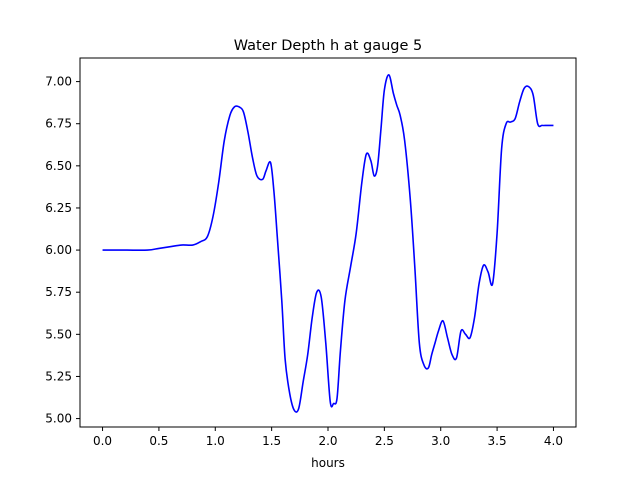 The height and width of the screenshot is (480, 640). What do you see at coordinates (328, 46) in the screenshot?
I see `chart-title: Water Depth h at gauge 5` at bounding box center [328, 46].